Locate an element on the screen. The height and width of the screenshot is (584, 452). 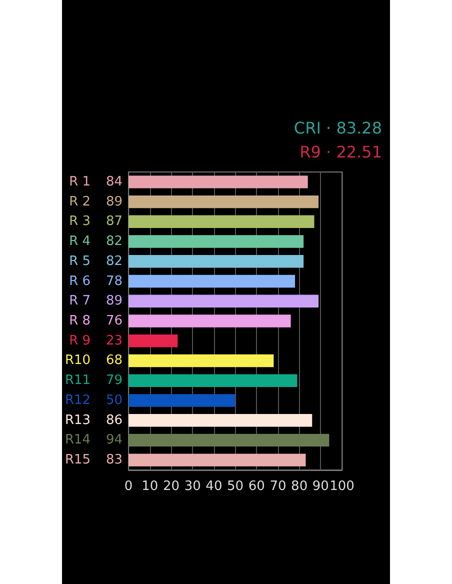
y-tick-label: R14 is located at coordinates (77, 440).